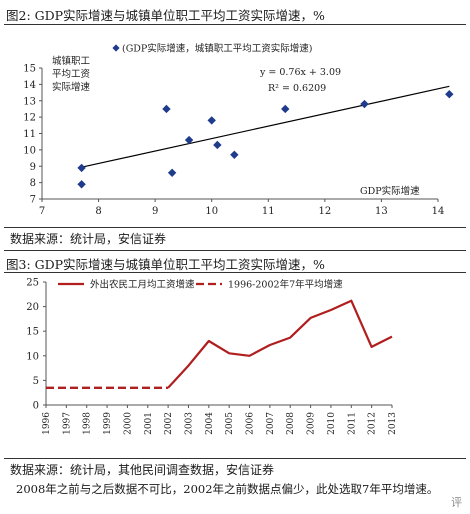 This screenshot has height=514, width=470. I want to click on legend-label-0: 外出农民工月均工资增速, so click(142, 285).